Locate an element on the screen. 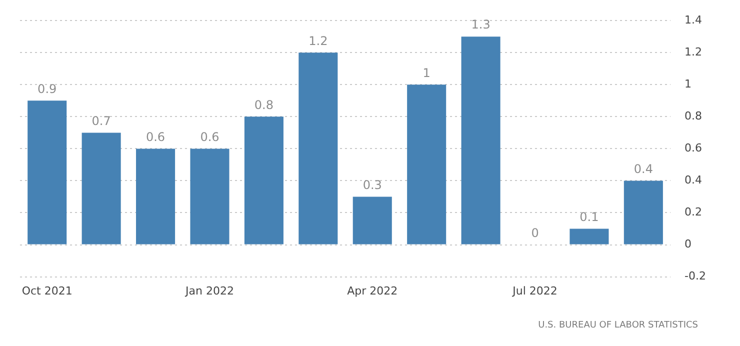 This screenshot has height=346, width=740. y-tick-label: 0.4 is located at coordinates (693, 180).